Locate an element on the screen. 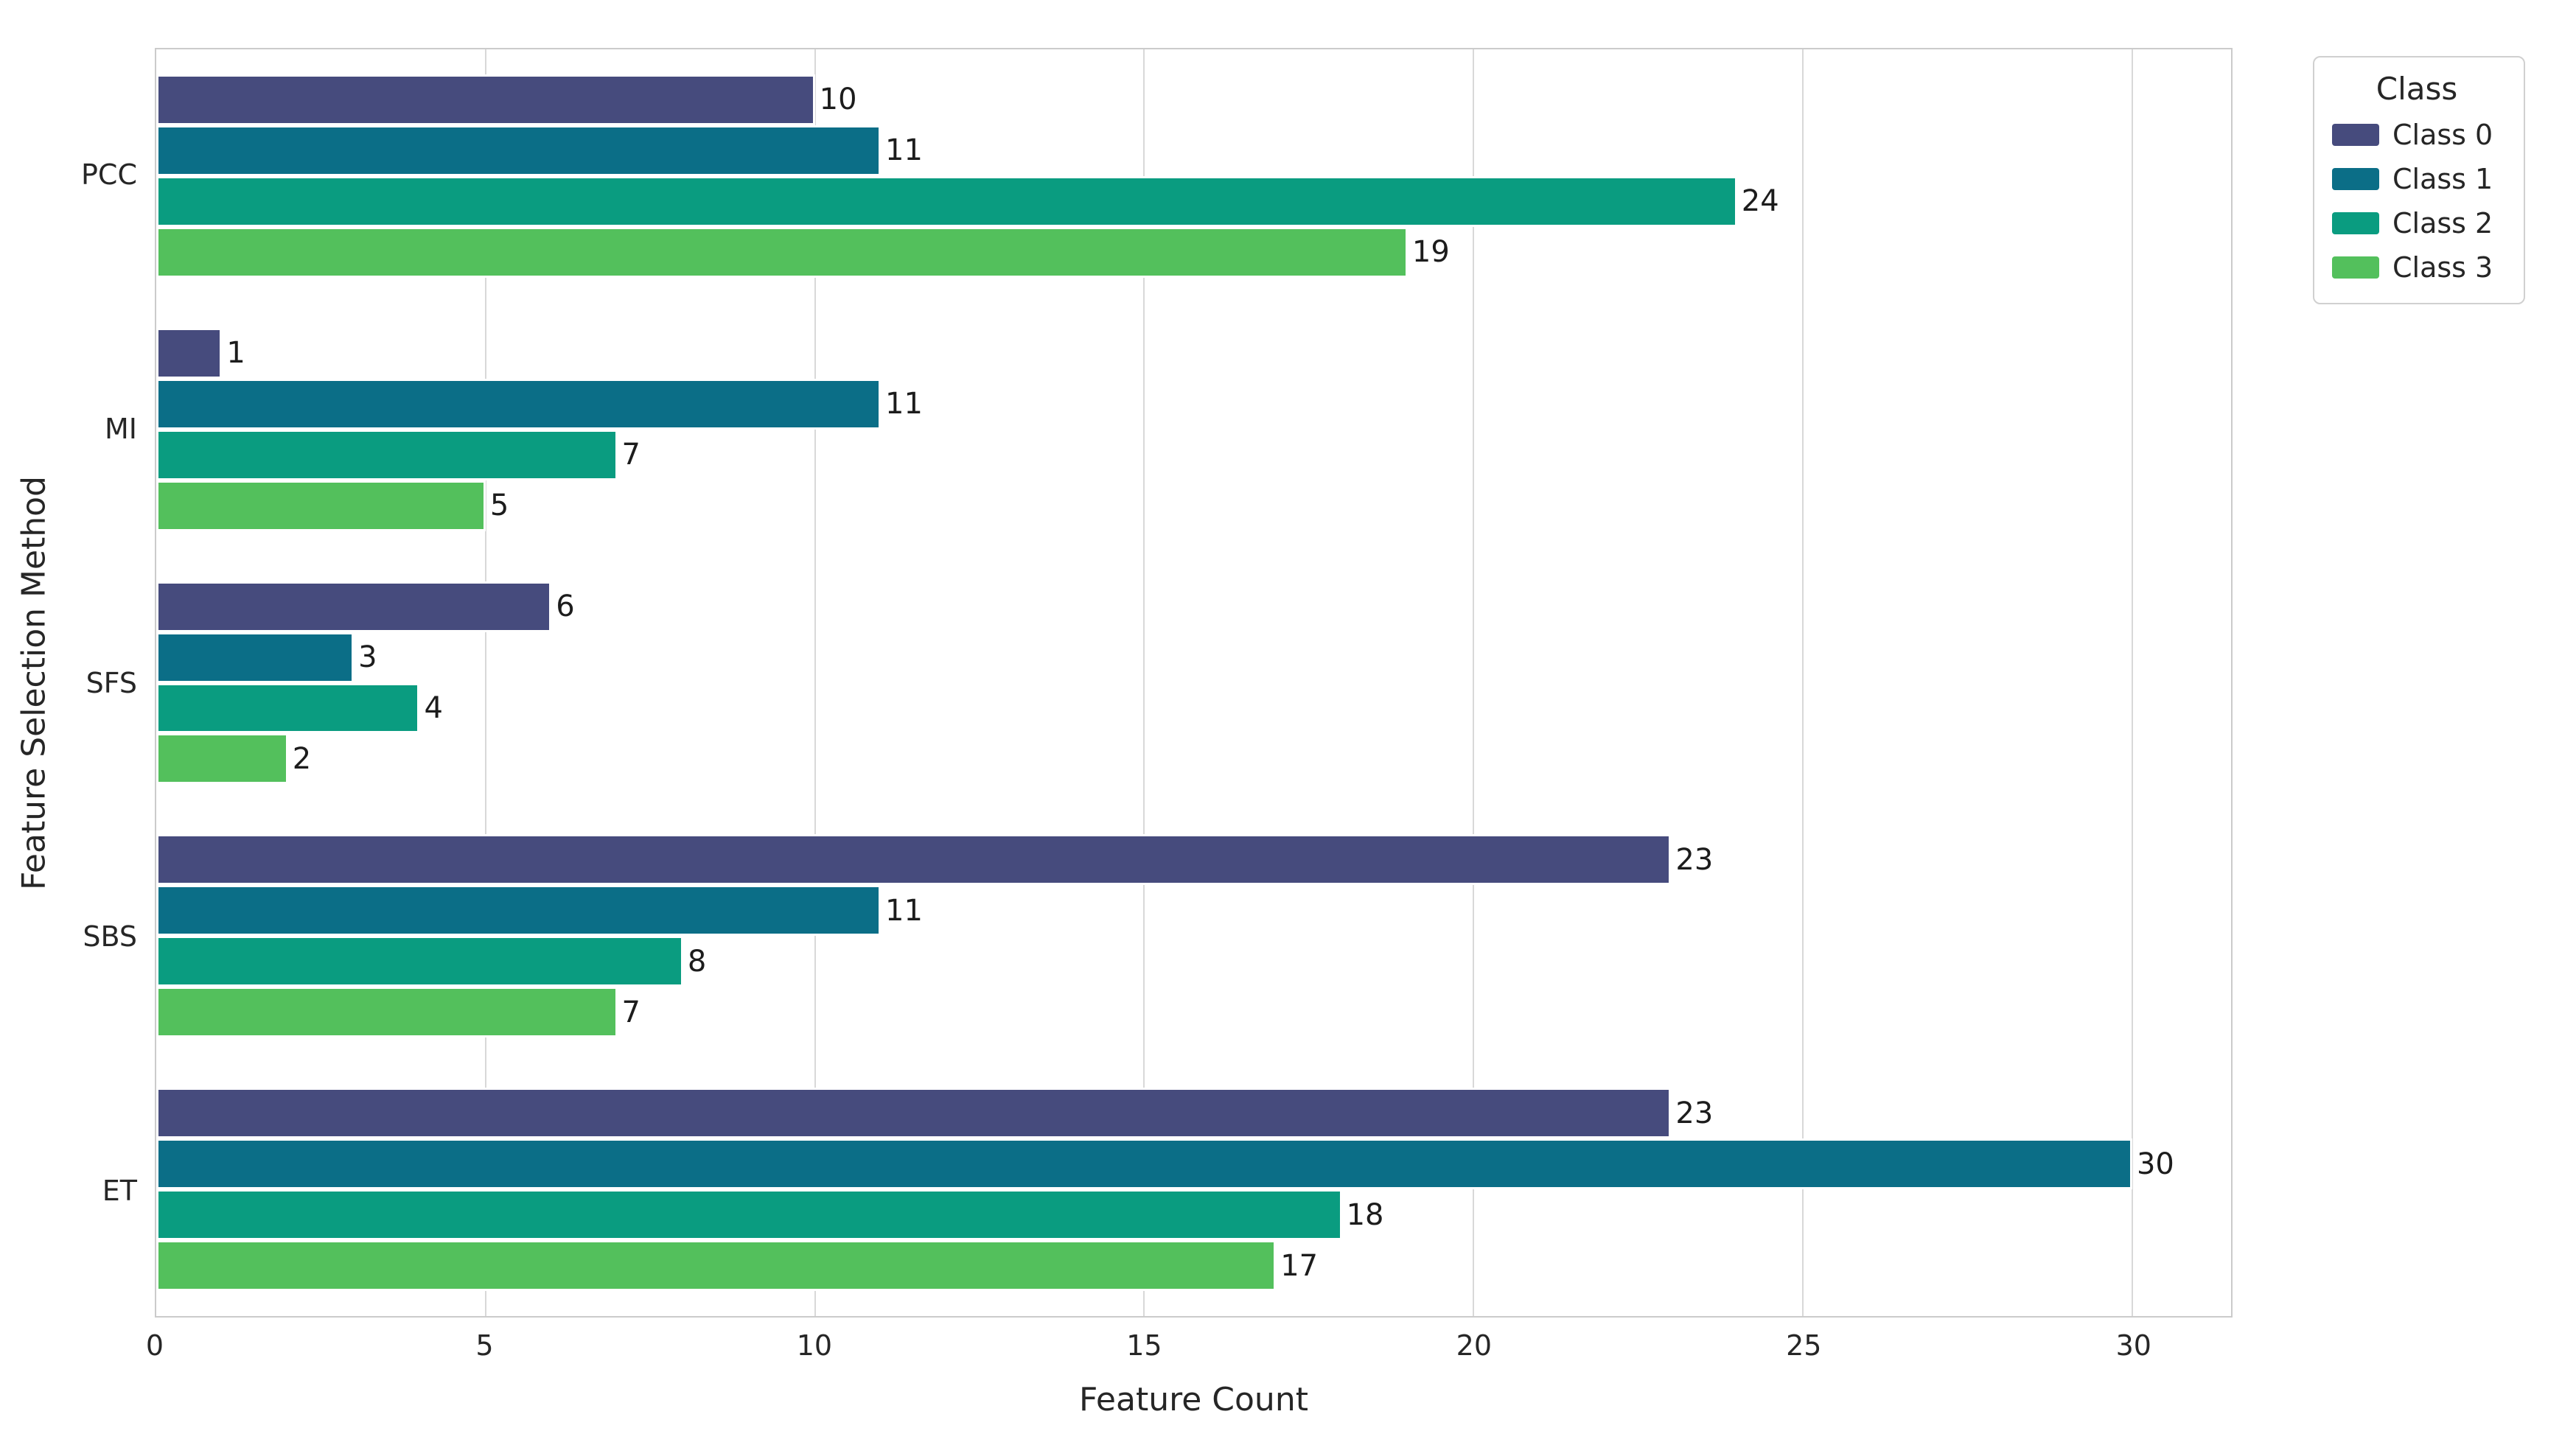  bar-value-label: 2 is located at coordinates (302, 759).